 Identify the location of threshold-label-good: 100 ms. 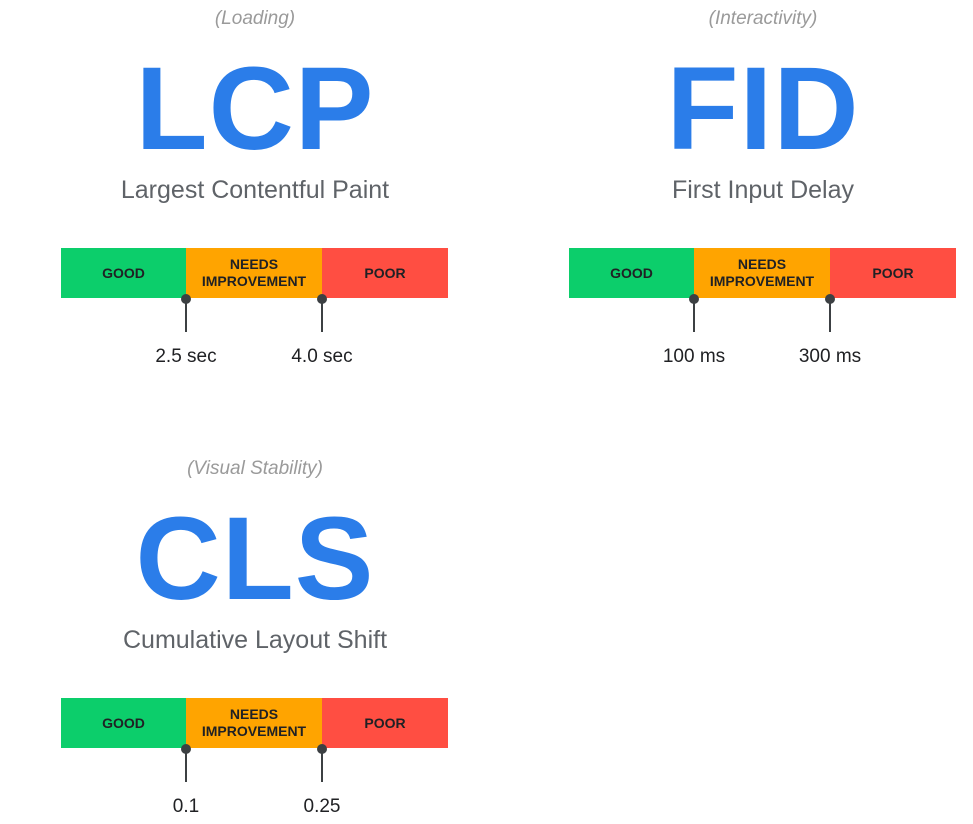
(694, 356).